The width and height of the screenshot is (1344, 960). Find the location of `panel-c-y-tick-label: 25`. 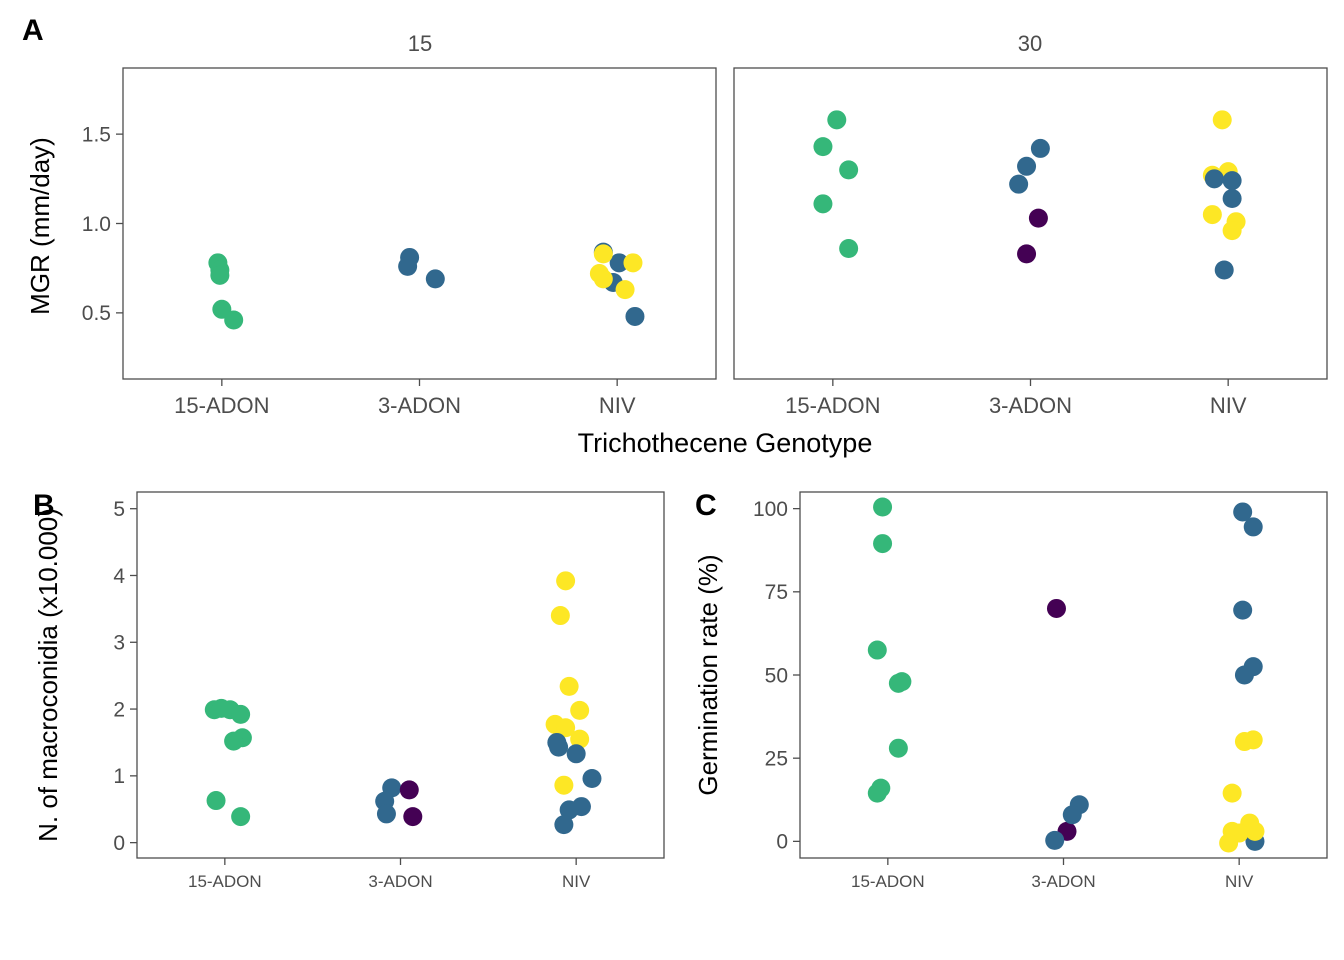

panel-c-y-tick-label: 25 is located at coordinates (776, 759).